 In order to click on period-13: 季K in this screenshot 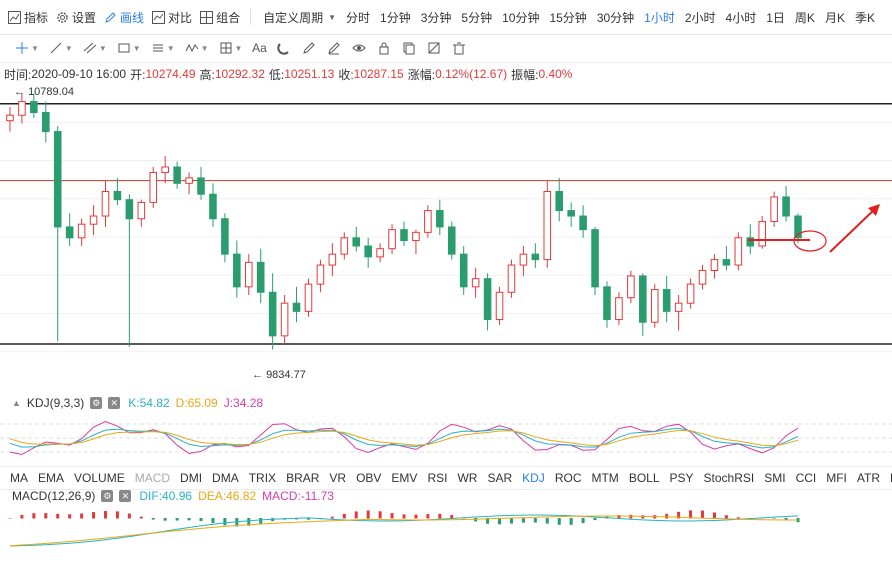, I will do `click(864, 17)`.